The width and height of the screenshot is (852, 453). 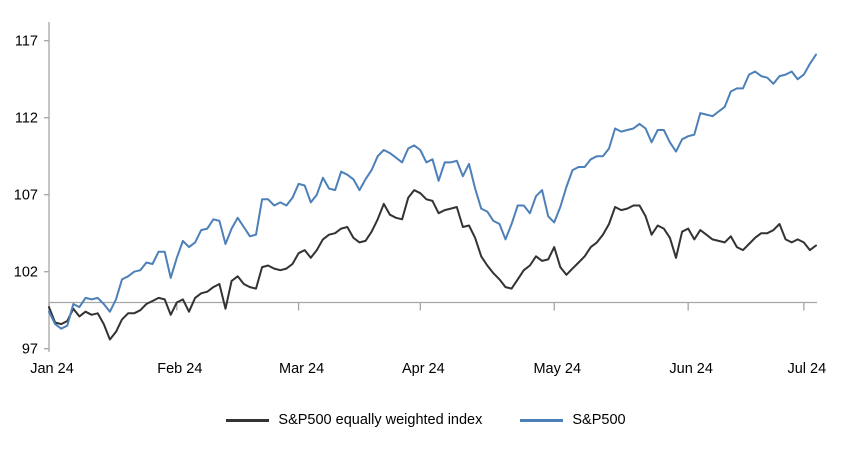 I want to click on y-axis-tick-label: 117, so click(x=26, y=42).